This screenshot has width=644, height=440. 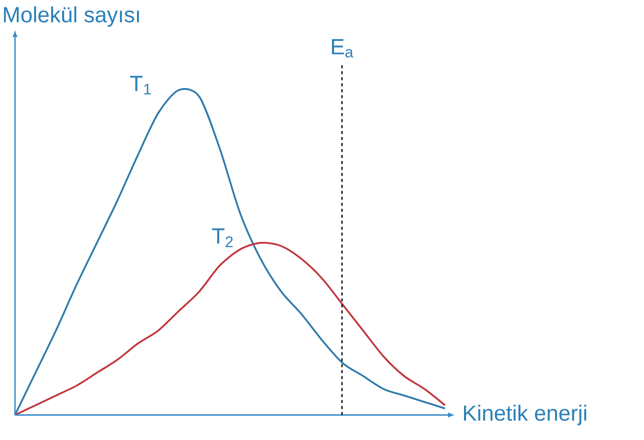 What do you see at coordinates (343, 48) in the screenshot?
I see `text: E$_{a}$` at bounding box center [343, 48].